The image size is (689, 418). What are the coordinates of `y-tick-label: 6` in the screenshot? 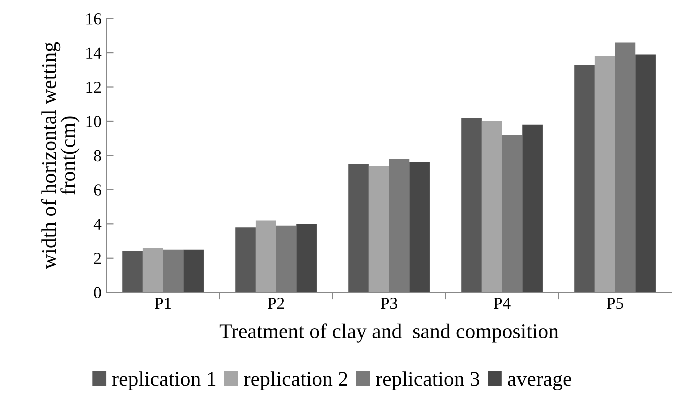 It's located at (98, 190).